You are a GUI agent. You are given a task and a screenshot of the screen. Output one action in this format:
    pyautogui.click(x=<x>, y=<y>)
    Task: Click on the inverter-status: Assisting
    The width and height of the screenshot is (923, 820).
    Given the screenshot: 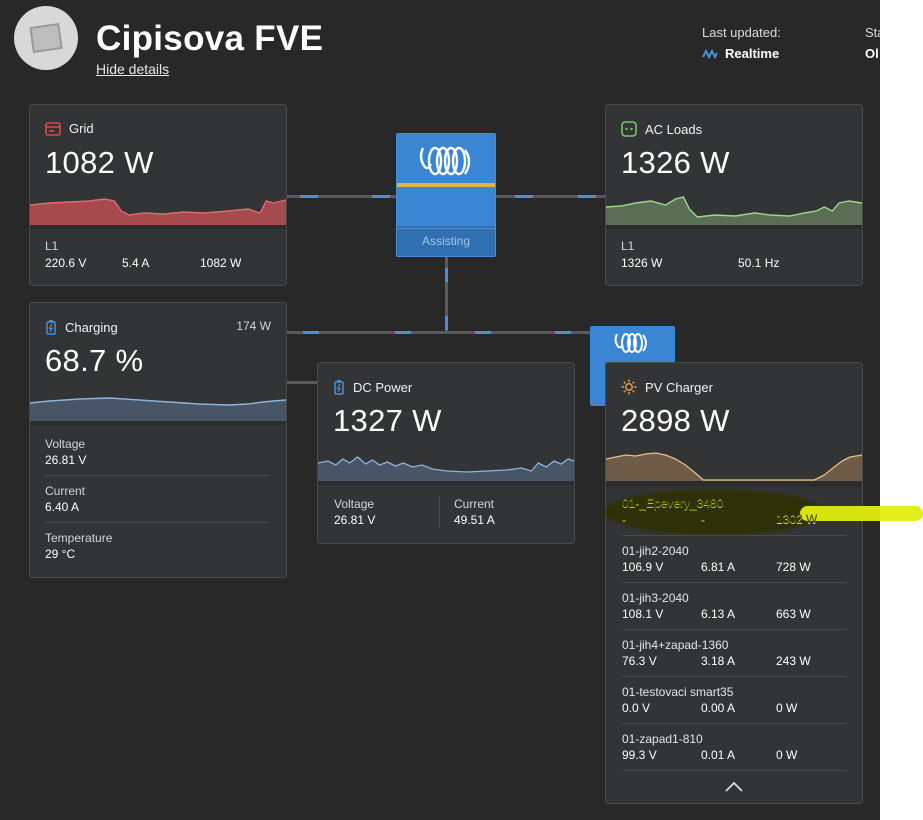 What is the action you would take?
    pyautogui.click(x=446, y=238)
    